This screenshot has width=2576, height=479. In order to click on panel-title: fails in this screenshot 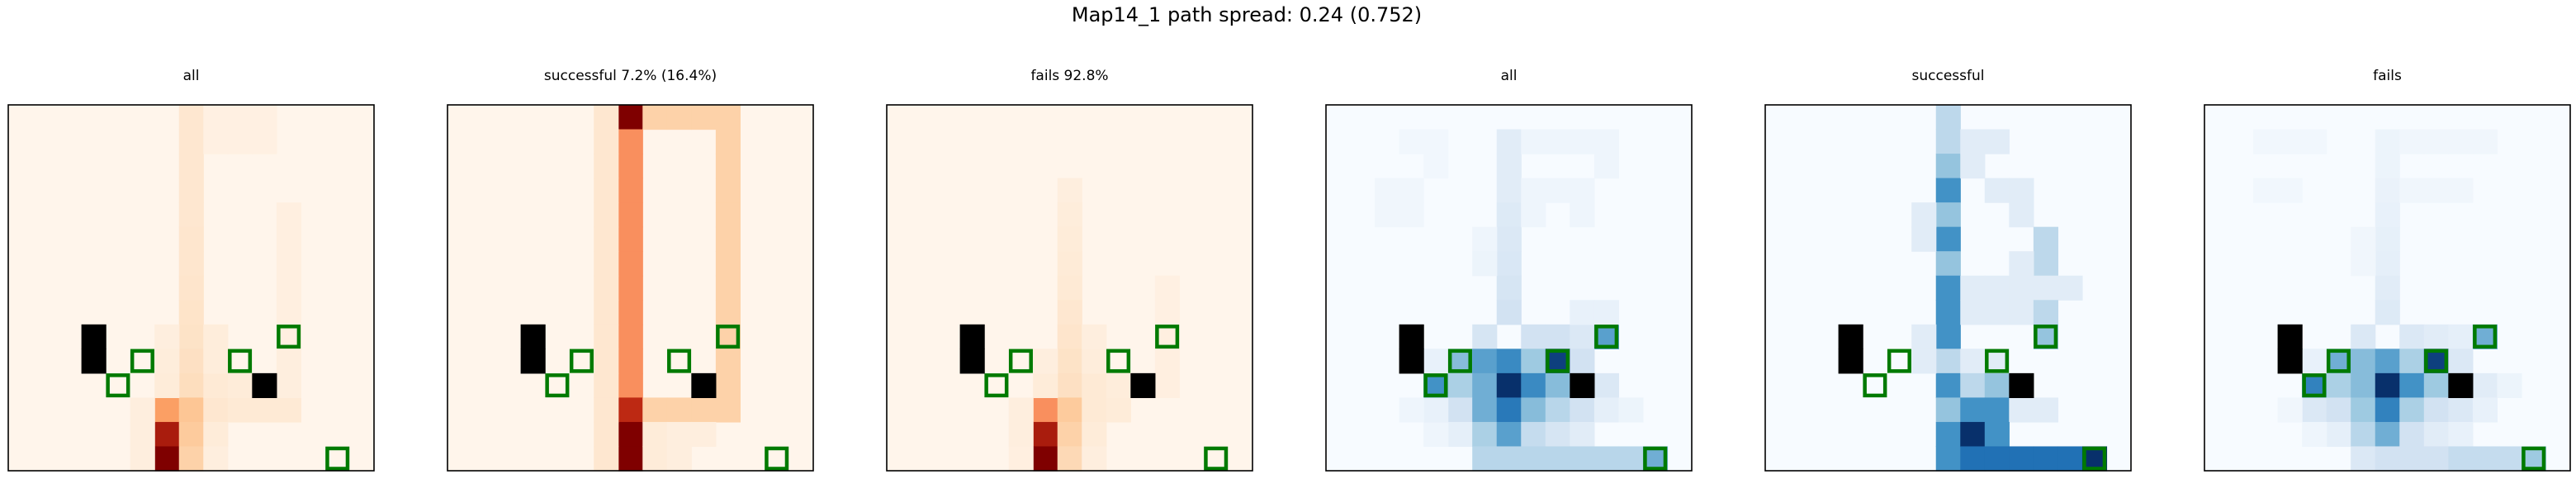, I will do `click(2387, 76)`.